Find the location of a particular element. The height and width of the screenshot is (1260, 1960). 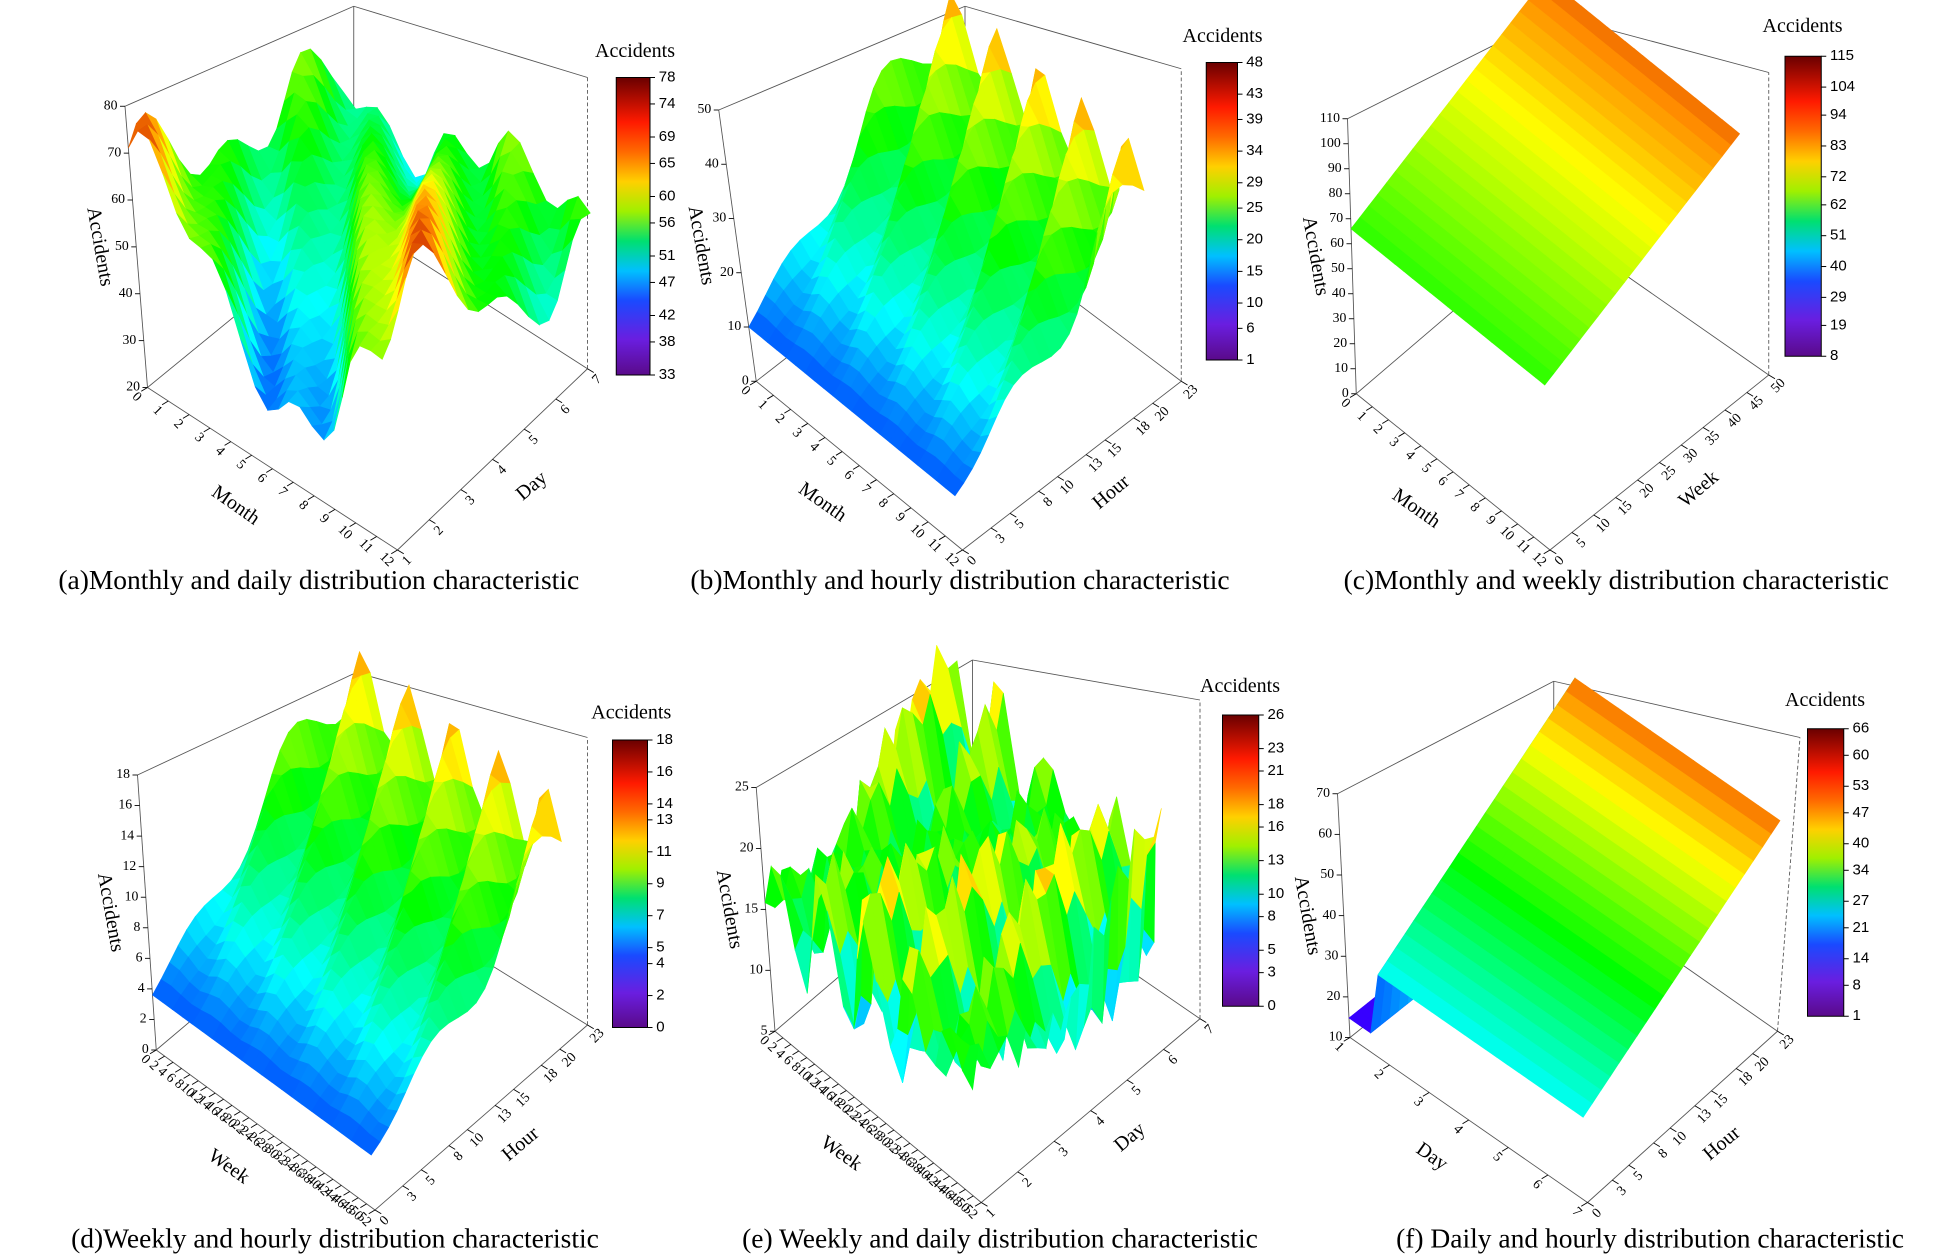

colorbar-tick-label: 34 is located at coordinates (1861, 869).